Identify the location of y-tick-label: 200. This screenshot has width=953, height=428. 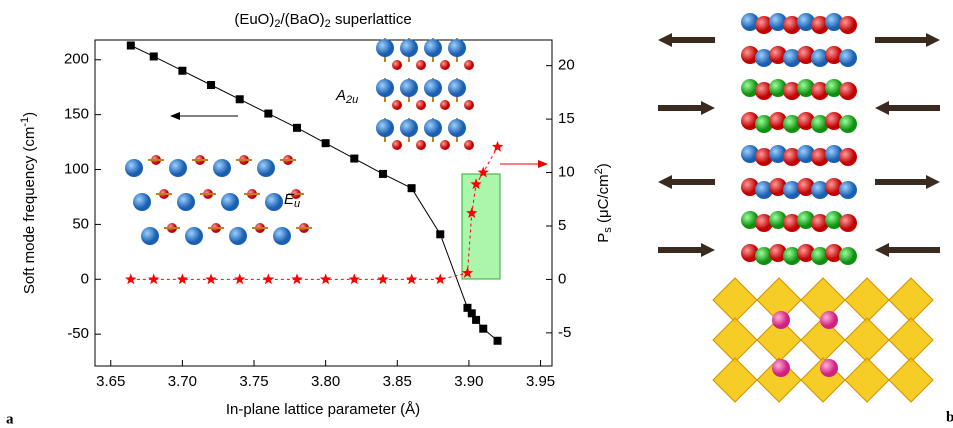
(76, 59).